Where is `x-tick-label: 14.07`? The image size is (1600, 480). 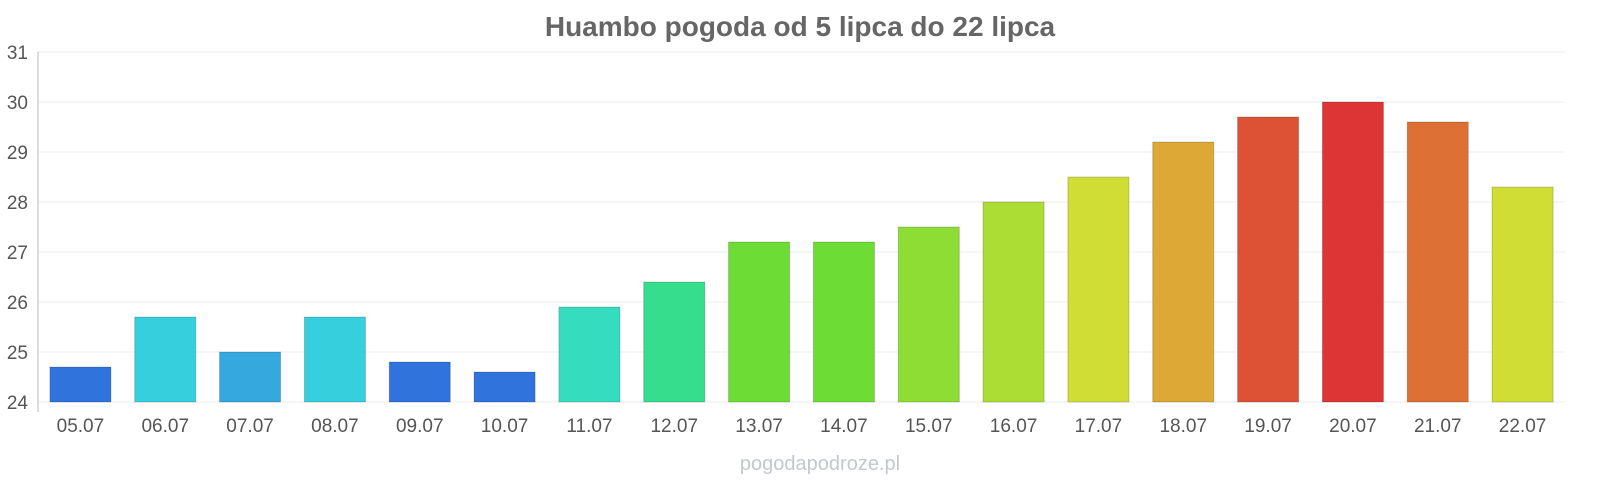
x-tick-label: 14.07 is located at coordinates (844, 426).